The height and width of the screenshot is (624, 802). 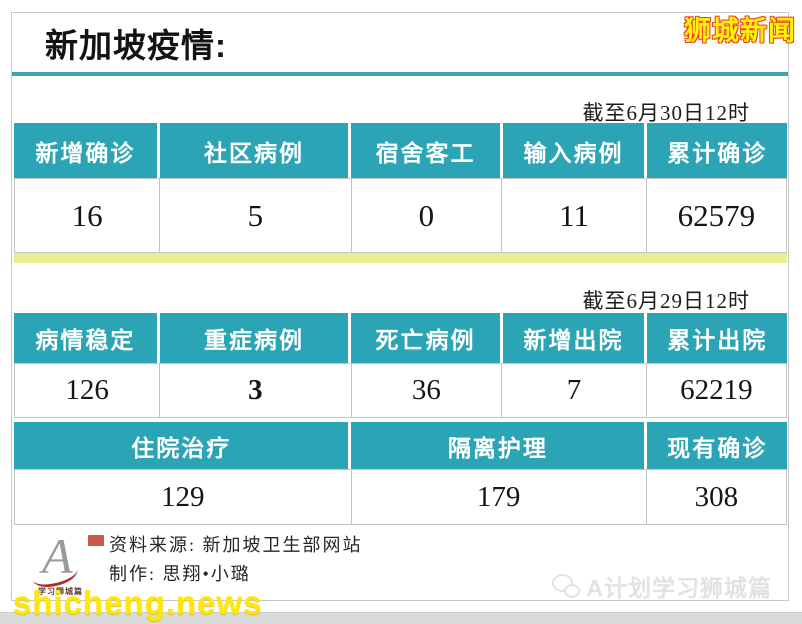 I want to click on table-header-cell: 病情稳定, so click(x=87, y=338).